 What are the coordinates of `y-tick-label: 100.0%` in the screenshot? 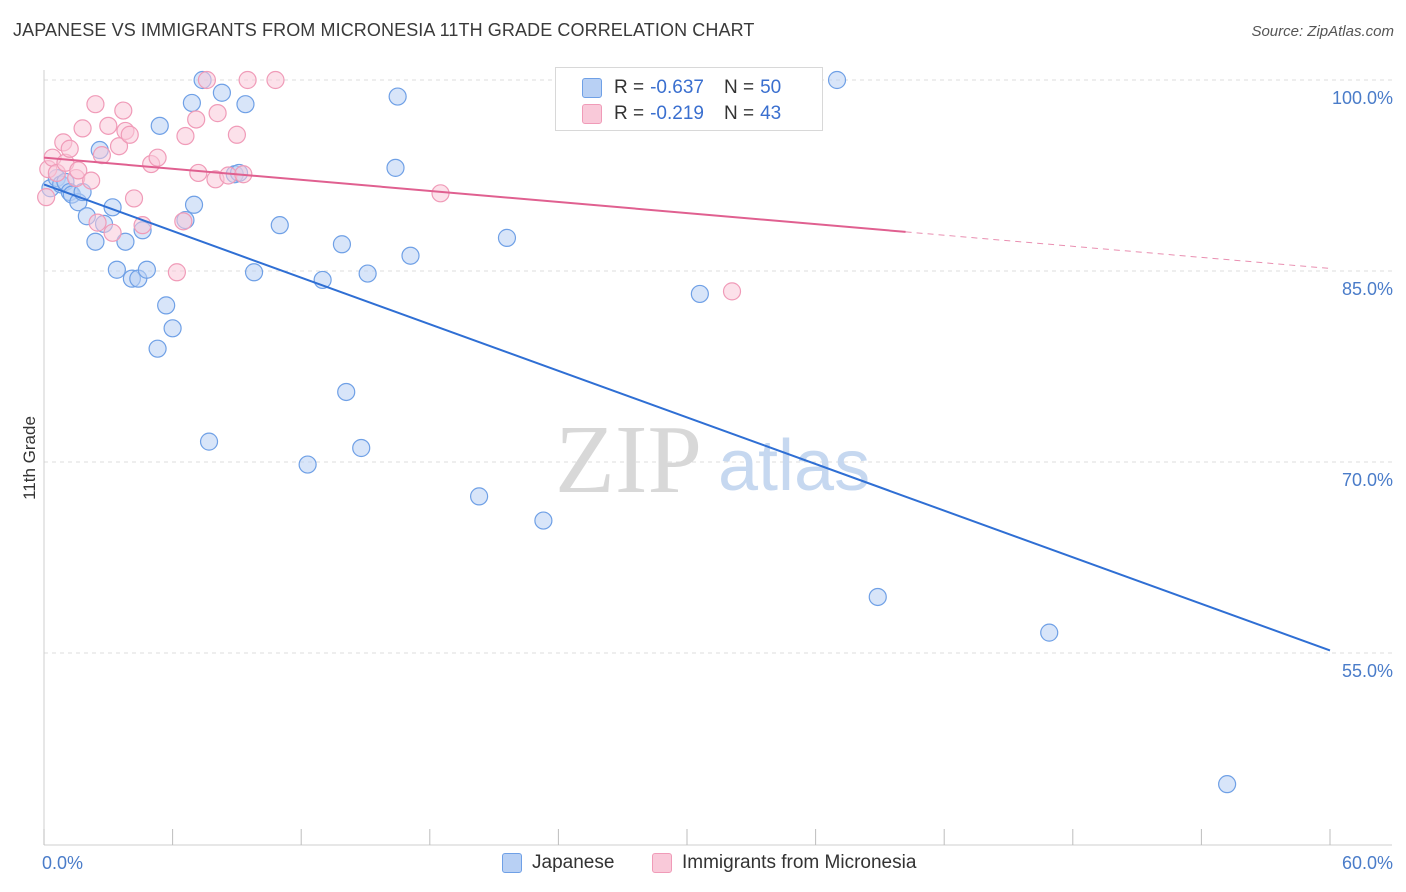 It's located at (1362, 98).